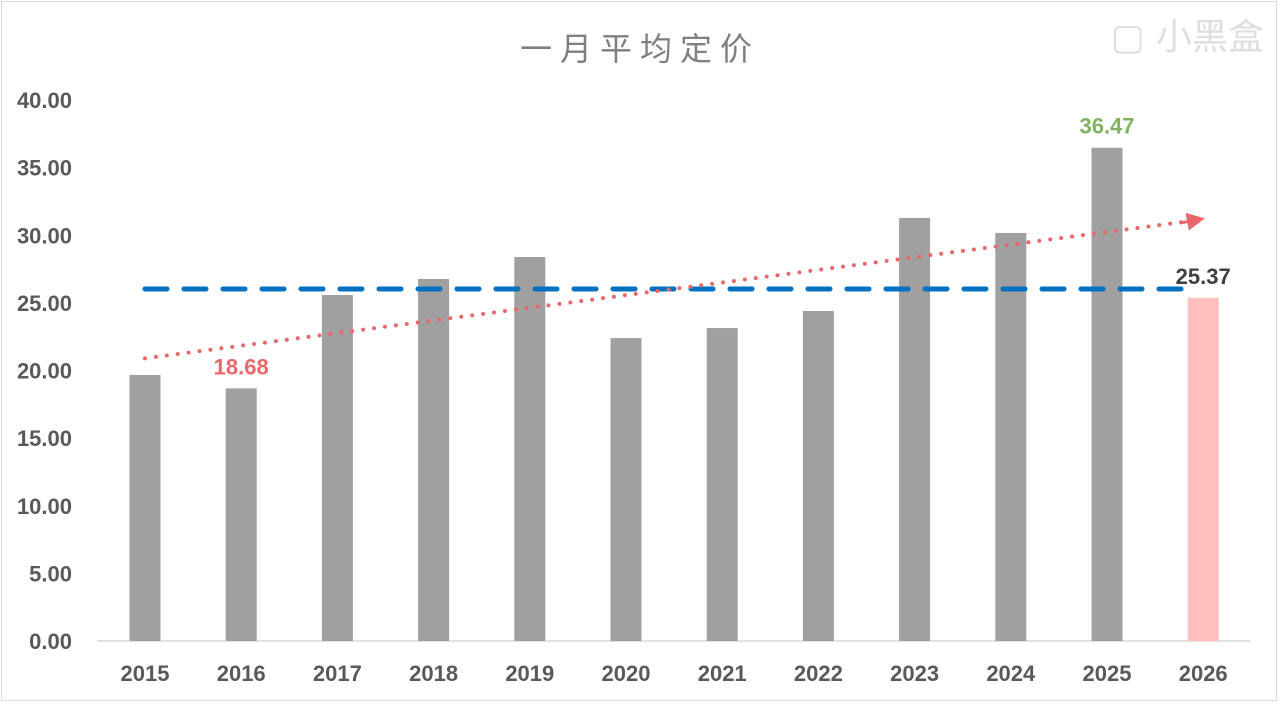 The height and width of the screenshot is (704, 1280). I want to click on x-tick-label: 2023, so click(914, 673).